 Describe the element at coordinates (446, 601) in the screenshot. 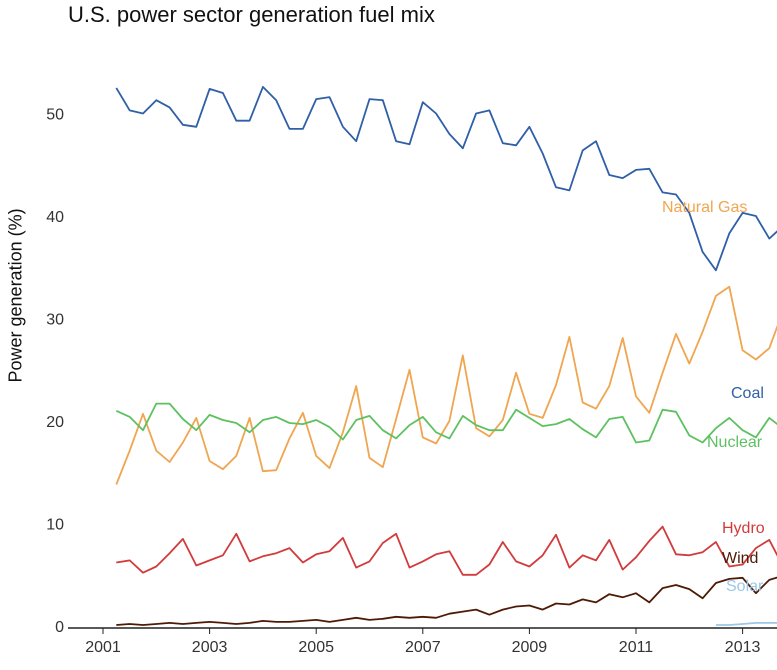

I see `series-line-wind` at that location.